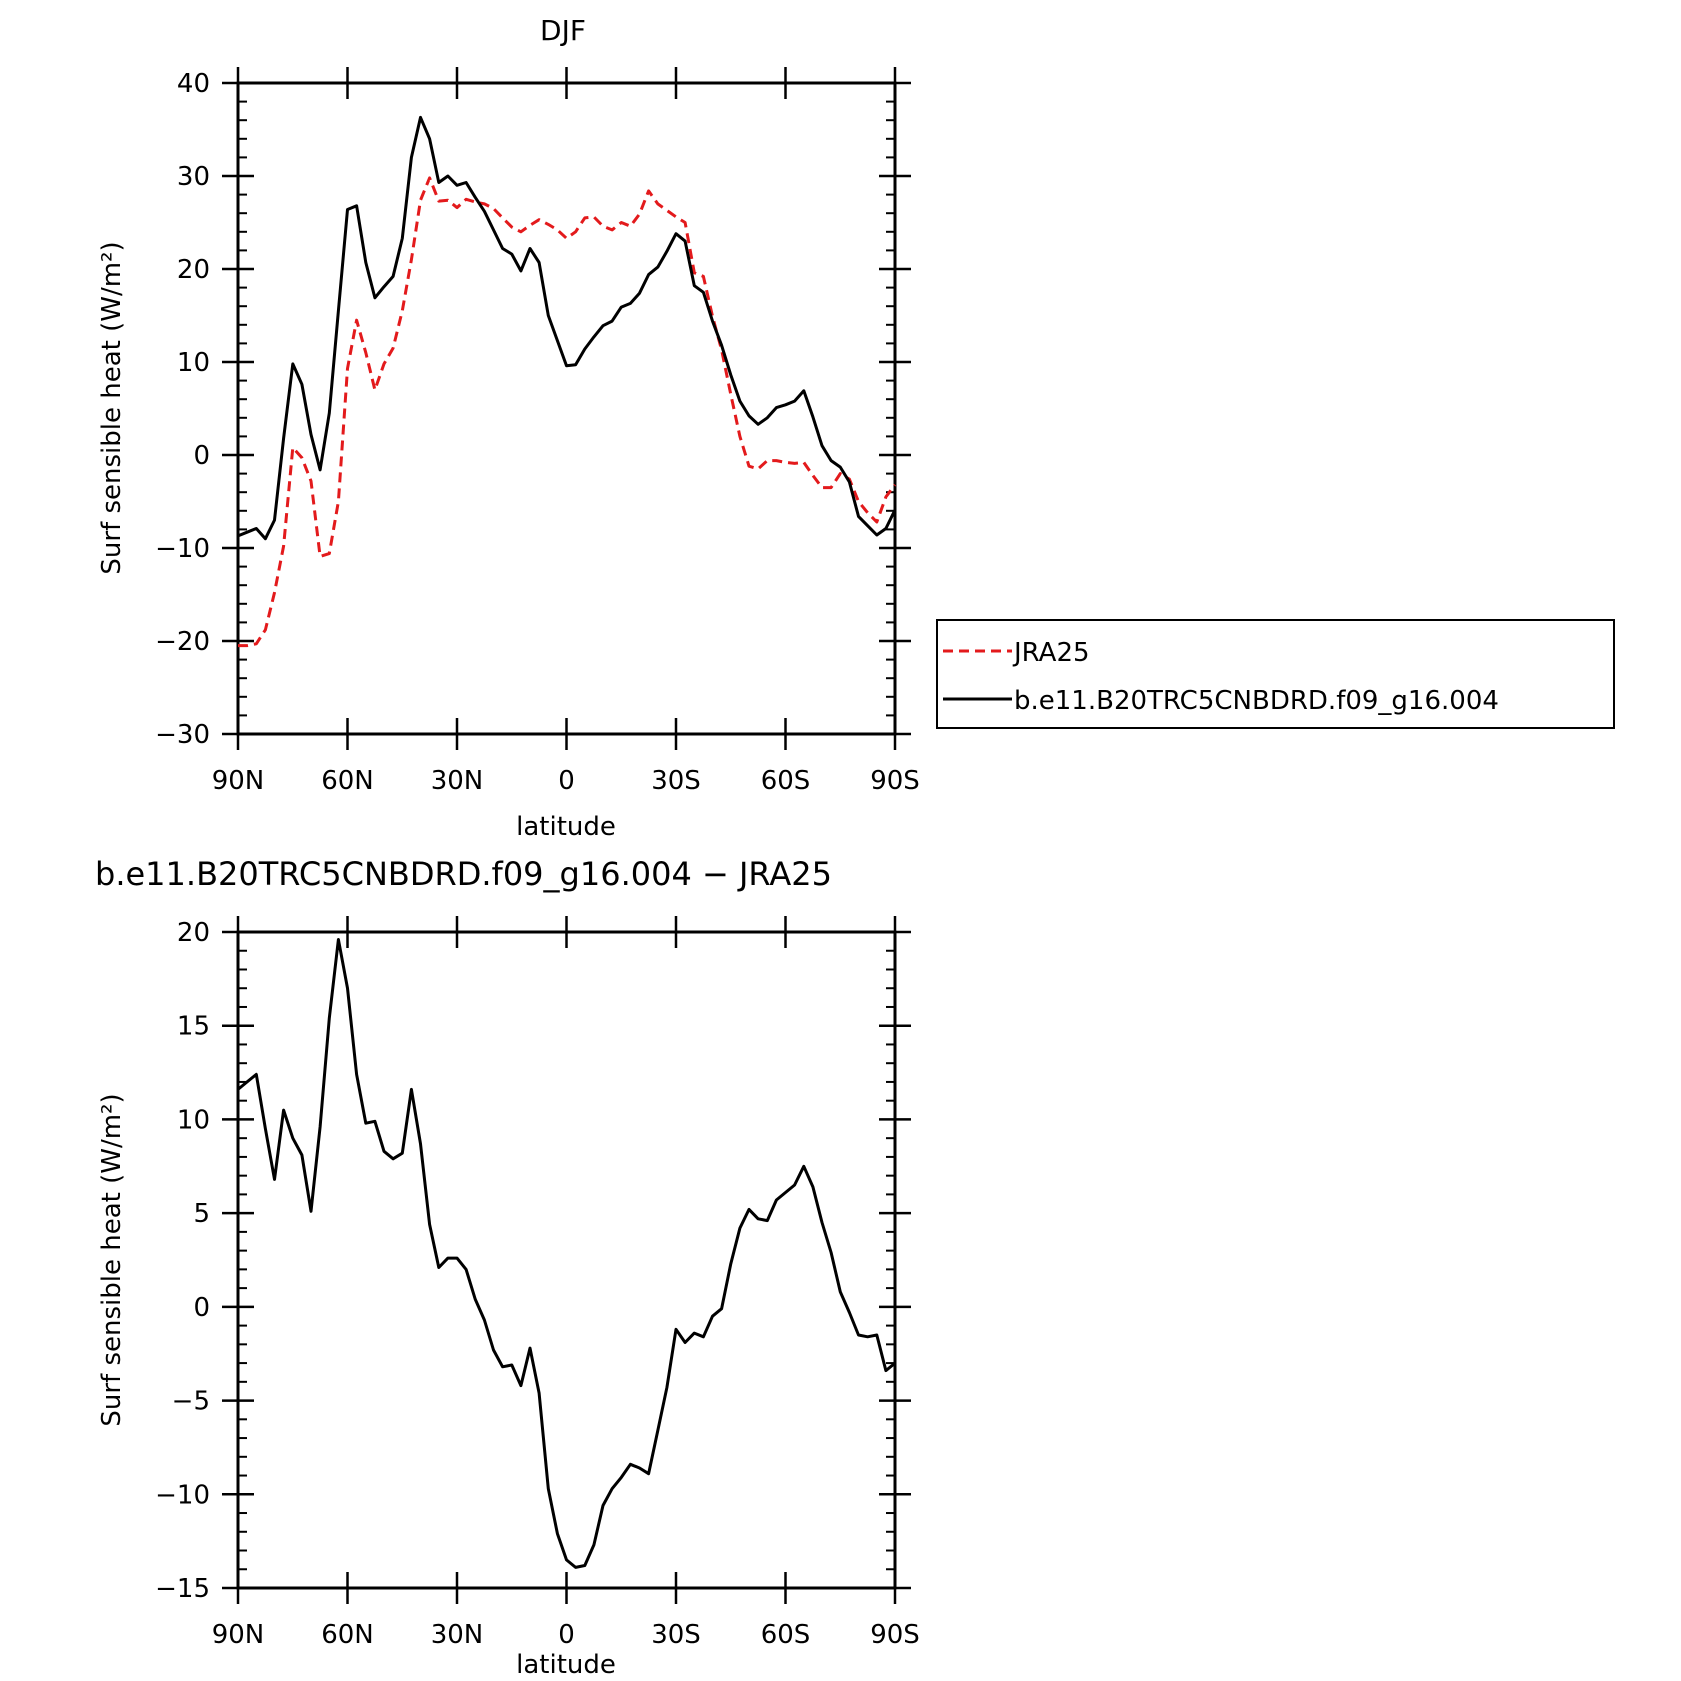 The width and height of the screenshot is (1681, 1681). I want to click on legend-box, so click(1275, 674).